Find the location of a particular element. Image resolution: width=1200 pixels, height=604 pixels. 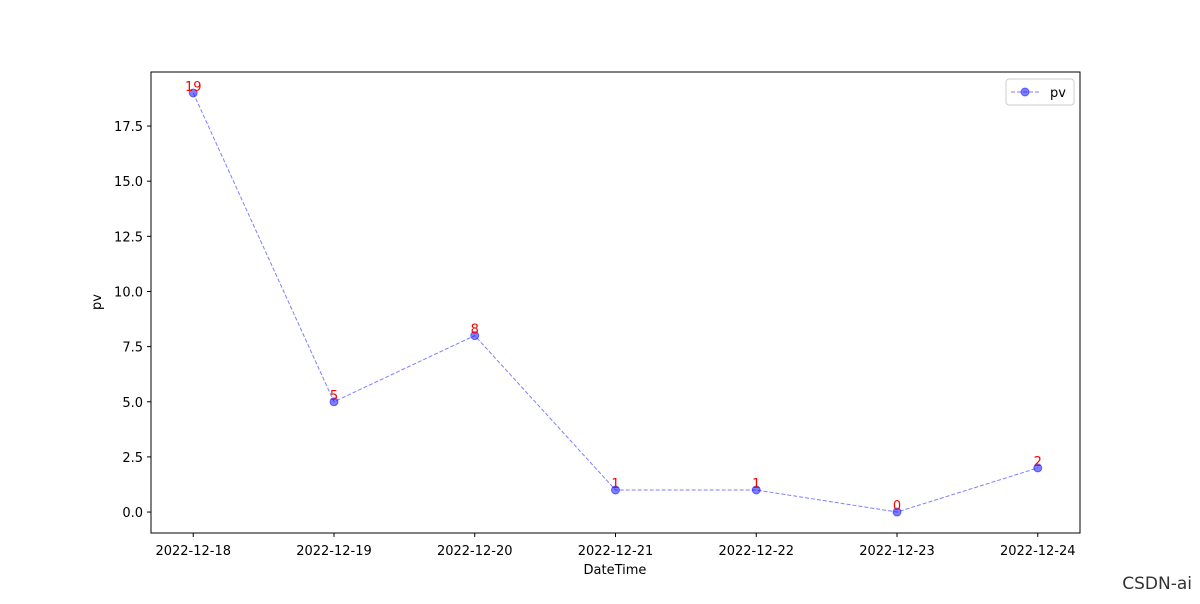

x-tick-label: 2022-12-20 is located at coordinates (475, 551).